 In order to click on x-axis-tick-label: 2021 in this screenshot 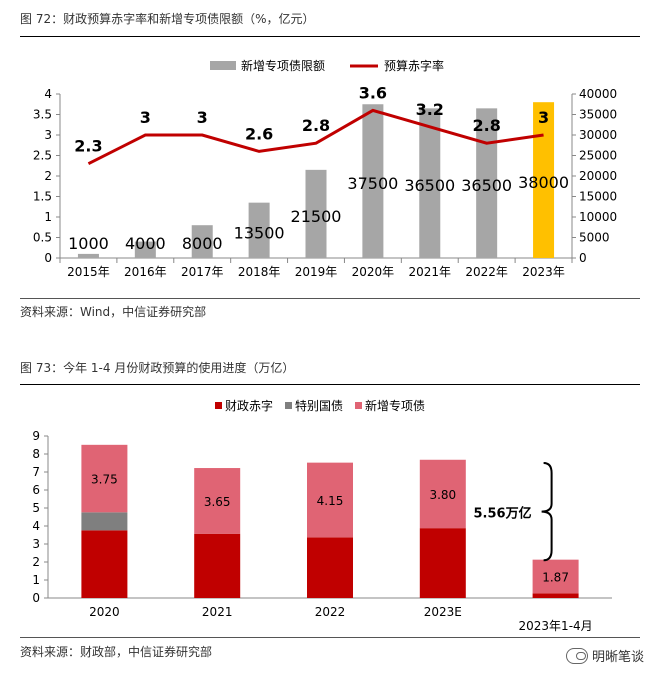, I will do `click(217, 612)`.